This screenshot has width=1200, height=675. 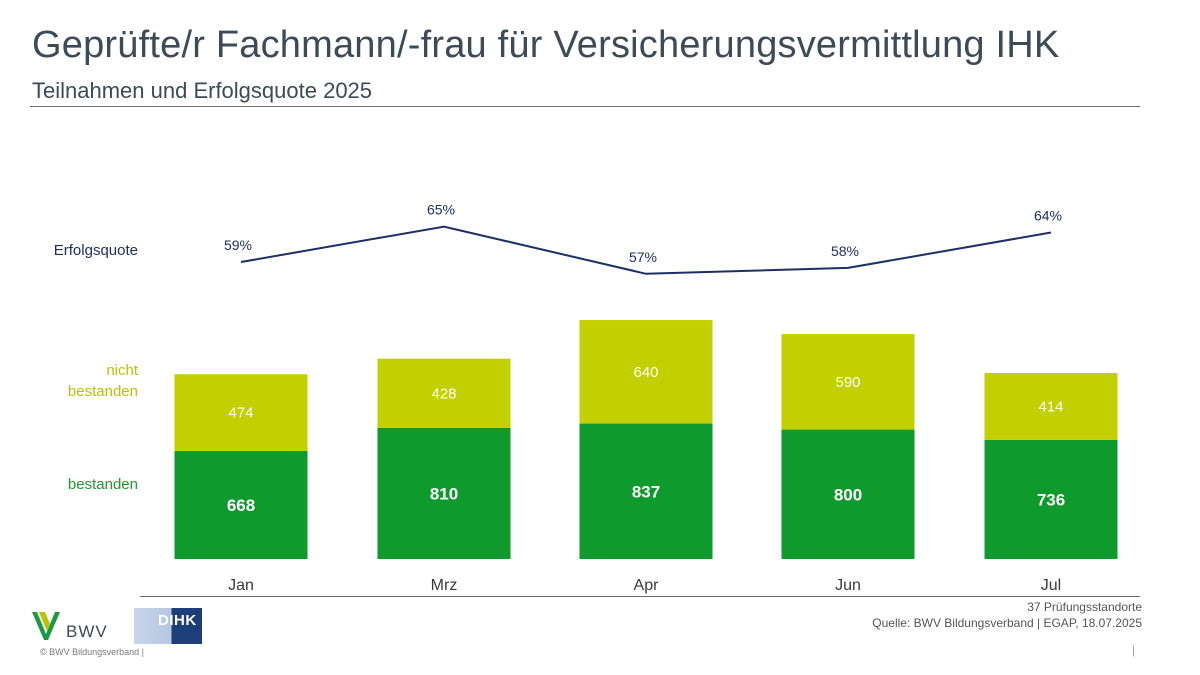 I want to click on legend-not-passed: nicht bestanden, so click(x=84, y=381).